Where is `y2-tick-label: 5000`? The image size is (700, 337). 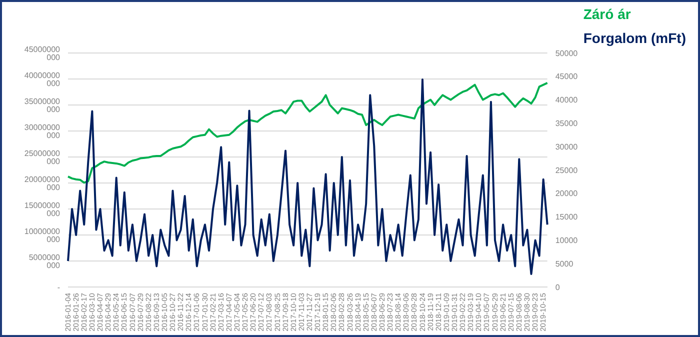 y2-tick-label: 5000 is located at coordinates (564, 263).